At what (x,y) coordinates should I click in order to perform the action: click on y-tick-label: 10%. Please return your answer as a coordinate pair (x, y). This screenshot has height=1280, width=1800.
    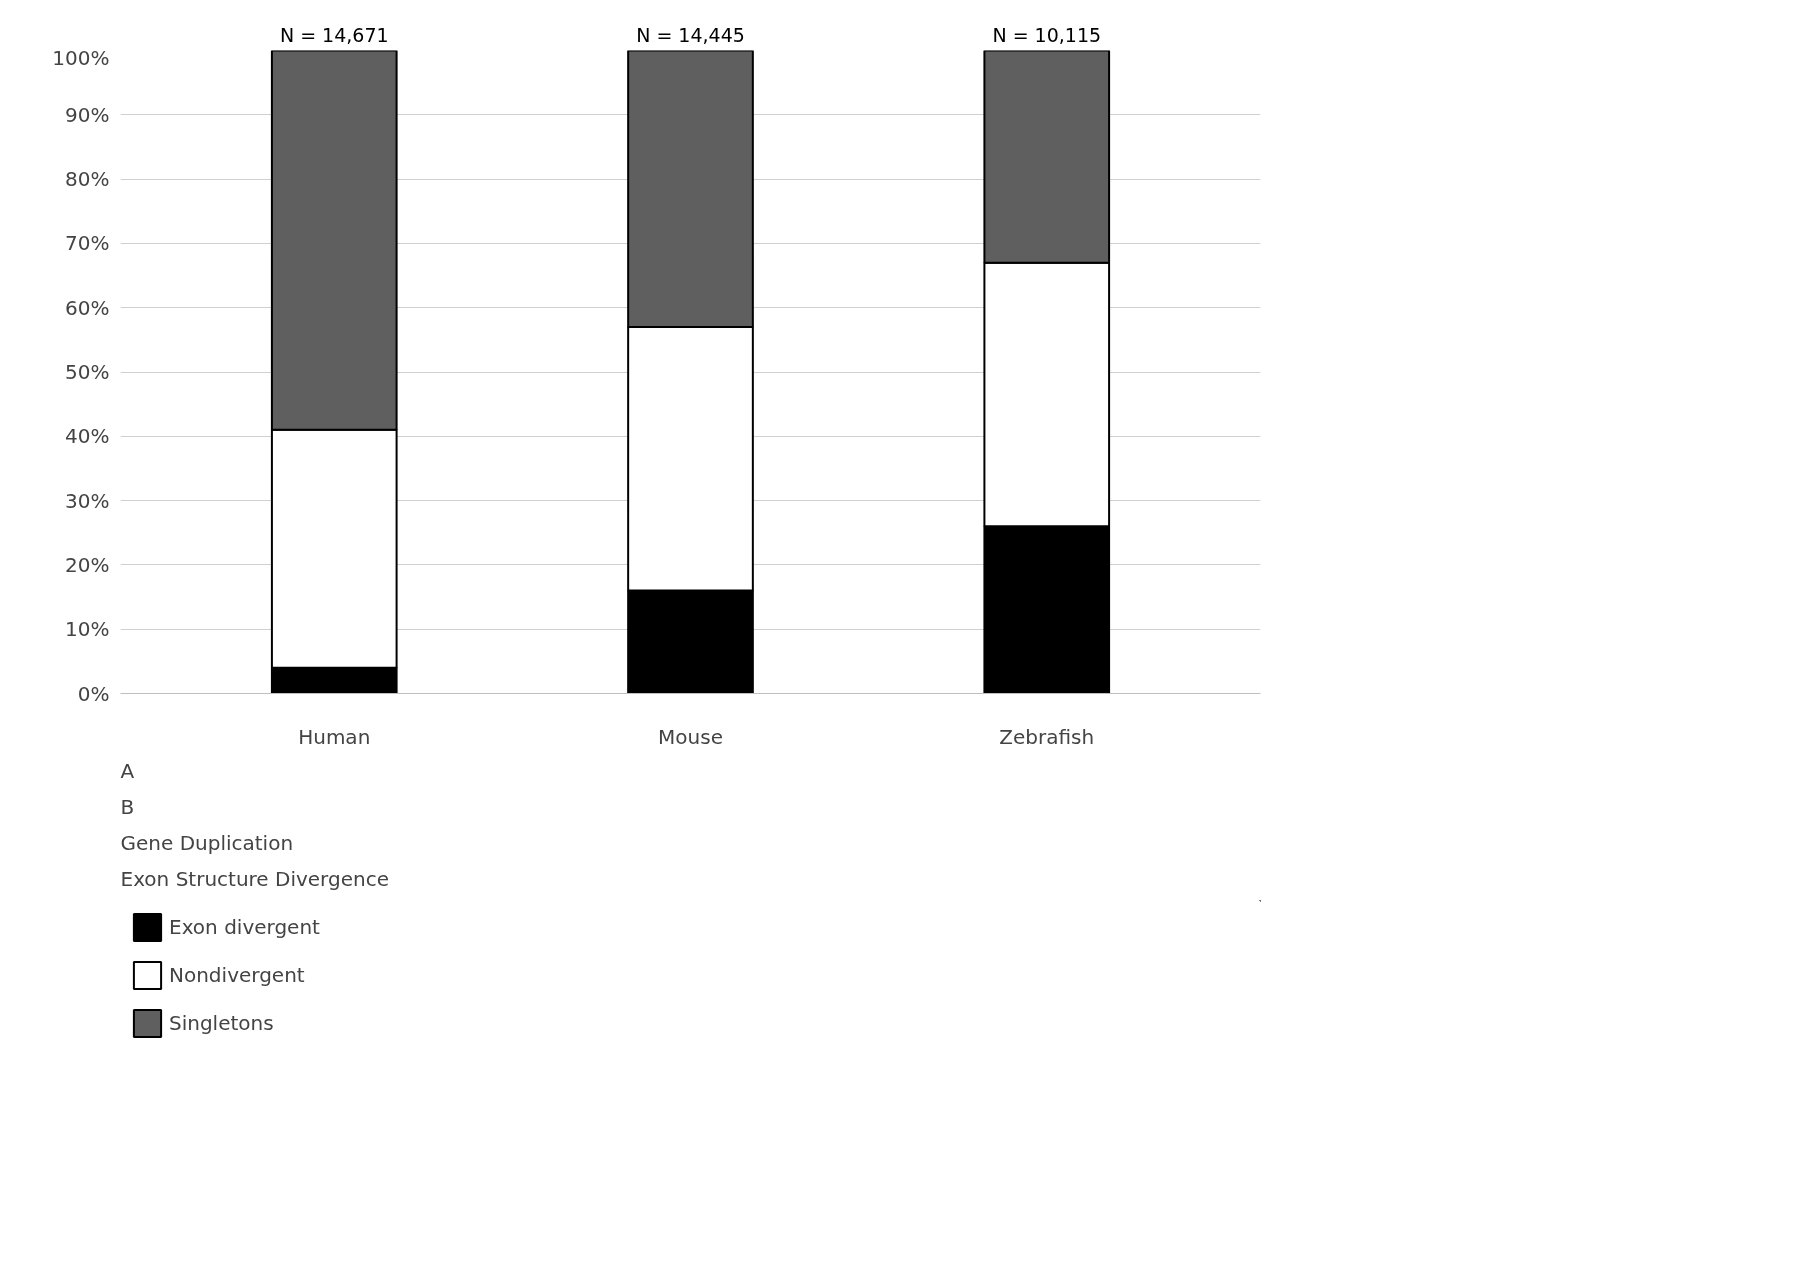
    Looking at the image, I should click on (87, 629).